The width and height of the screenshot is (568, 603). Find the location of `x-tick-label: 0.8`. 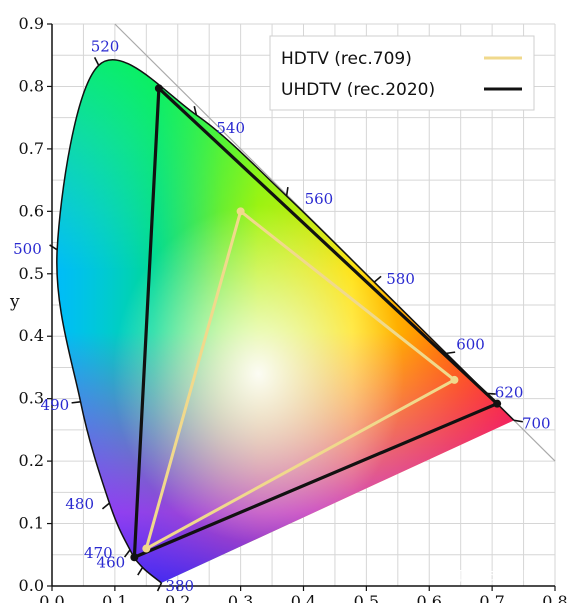

x-tick-label: 0.8 is located at coordinates (554, 597).